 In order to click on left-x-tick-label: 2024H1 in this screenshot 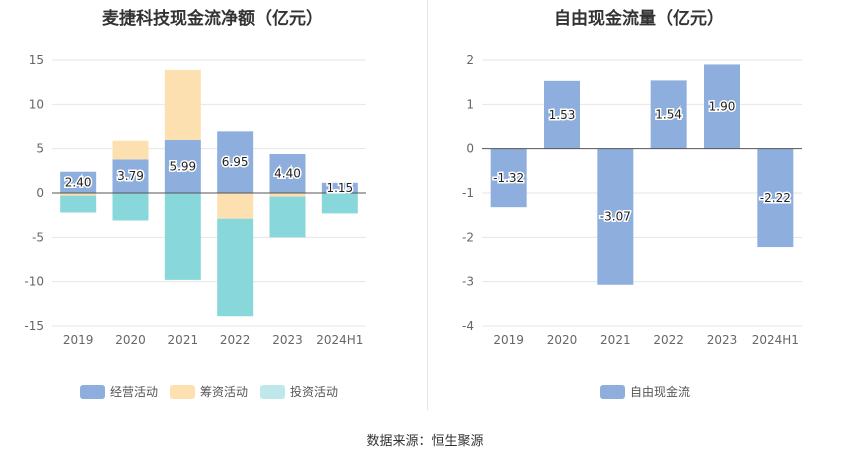, I will do `click(339, 340)`.